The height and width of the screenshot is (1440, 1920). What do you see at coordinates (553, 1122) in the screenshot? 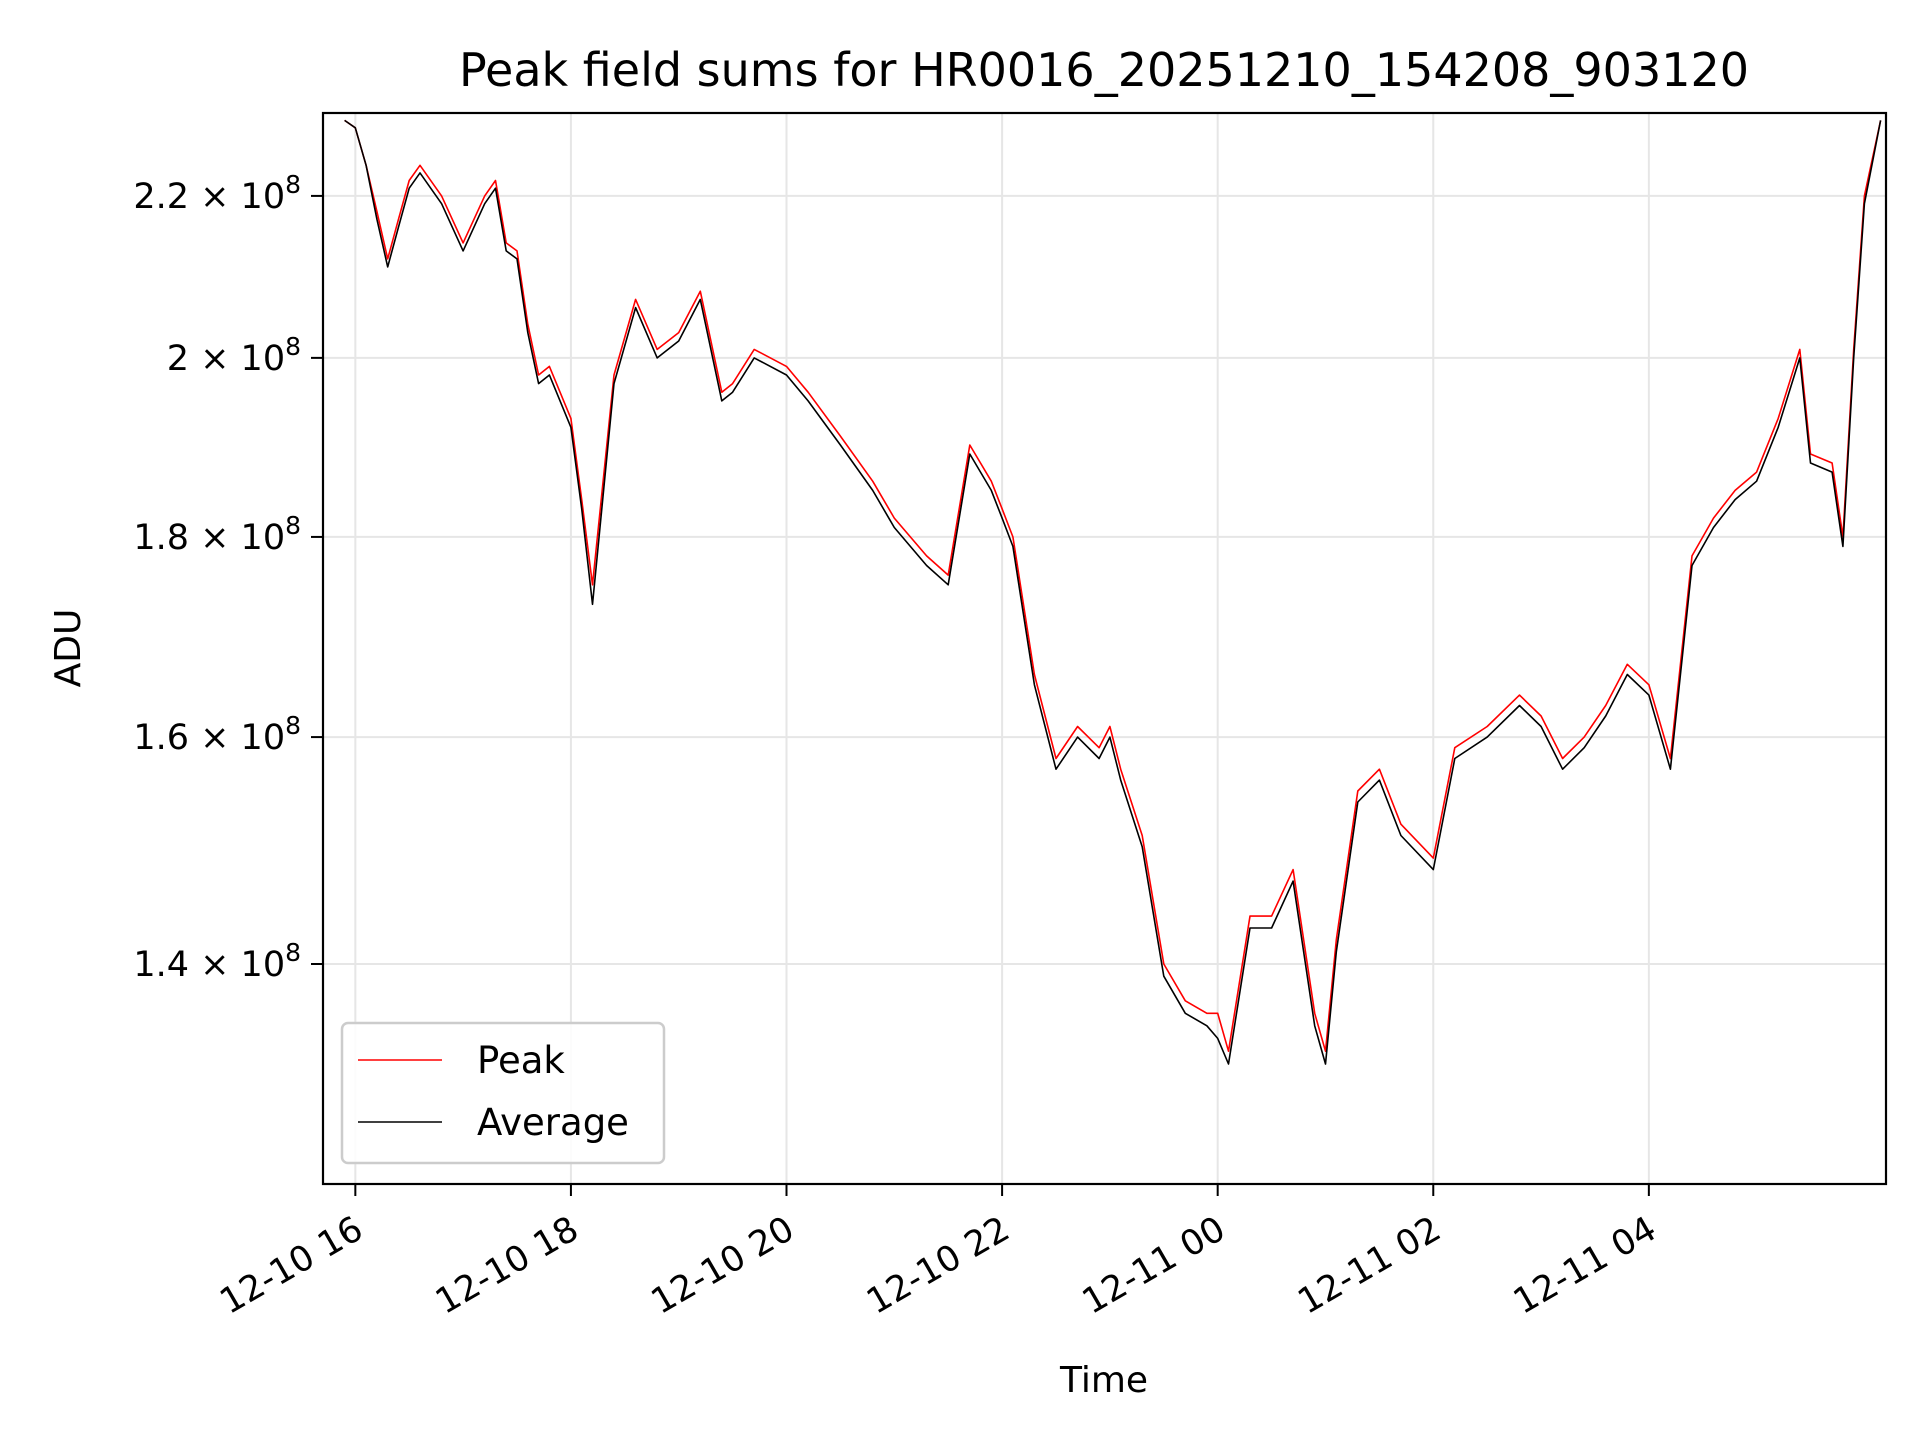
I see `legend-label-average: Average` at bounding box center [553, 1122].